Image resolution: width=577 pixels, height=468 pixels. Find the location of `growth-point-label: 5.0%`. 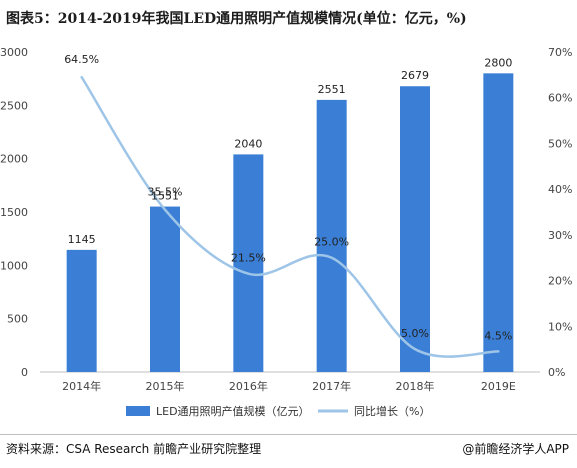

growth-point-label: 5.0% is located at coordinates (415, 333).